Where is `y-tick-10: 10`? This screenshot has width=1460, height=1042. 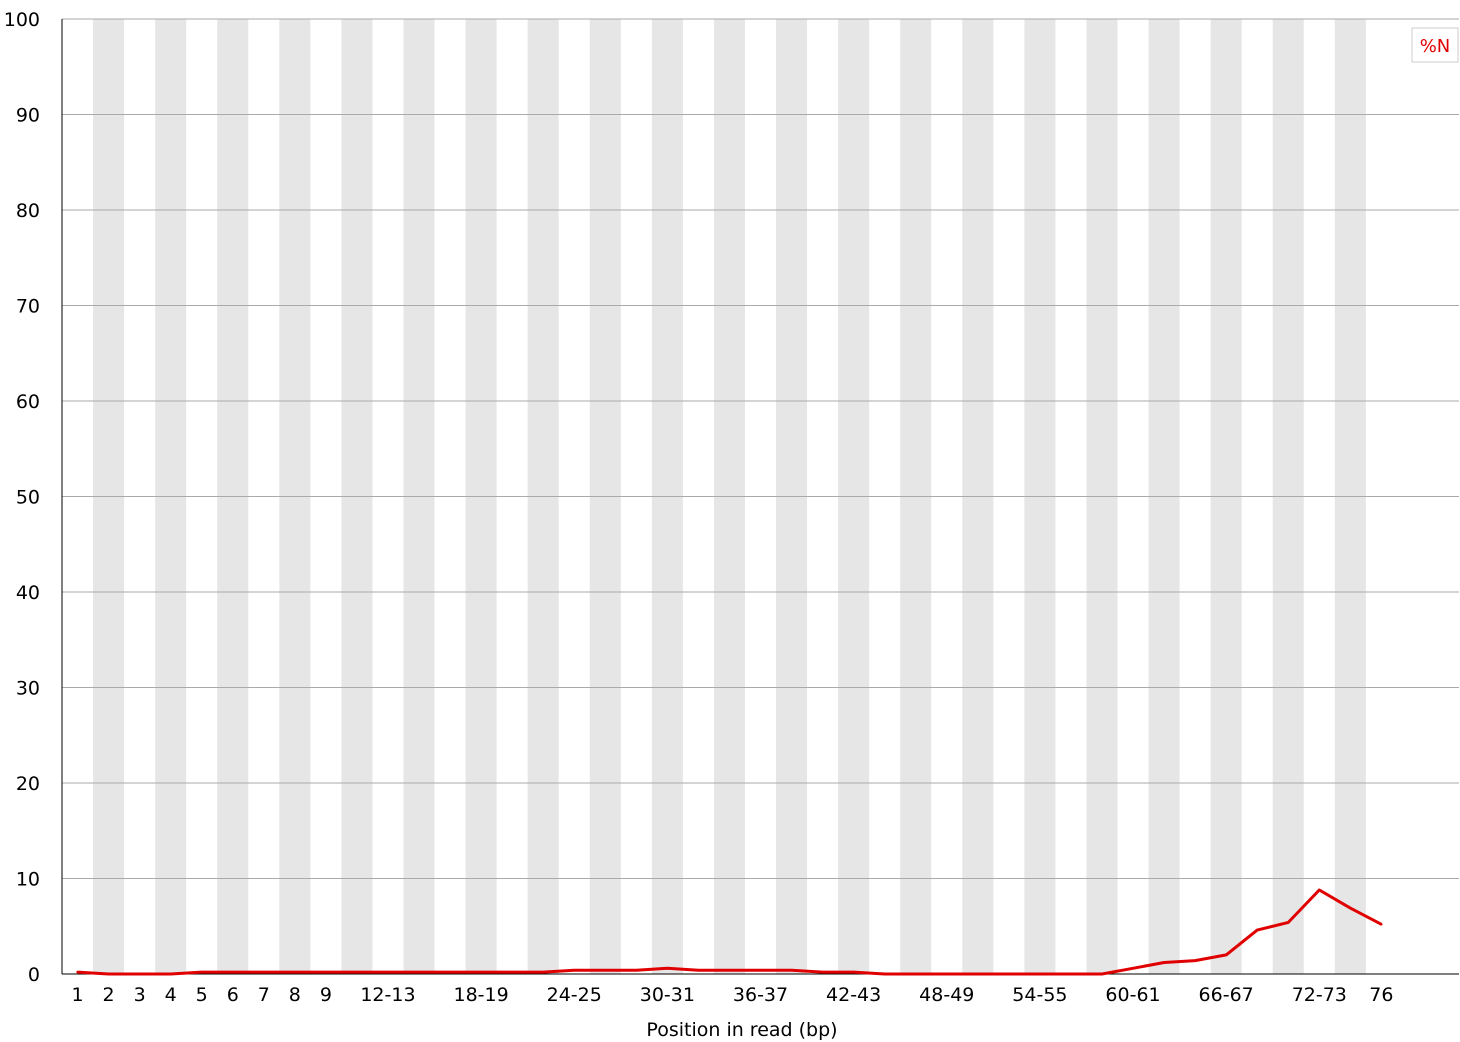 y-tick-10: 10 is located at coordinates (28, 880).